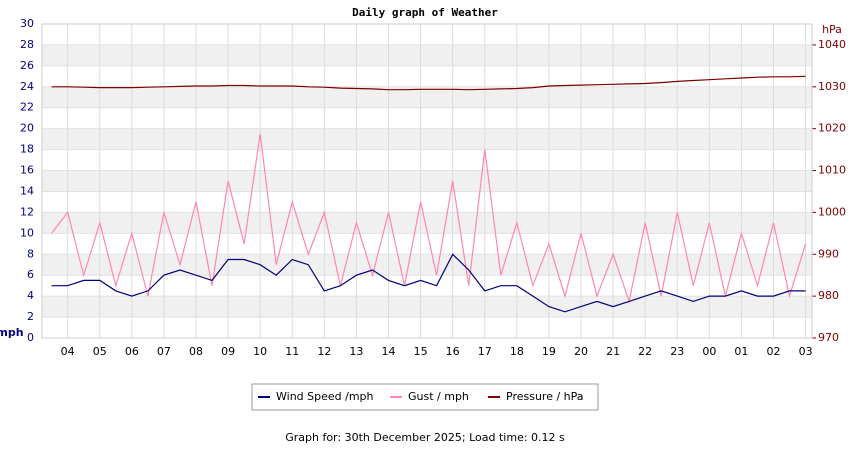  Describe the element at coordinates (453, 351) in the screenshot. I see `x-tick-label: 16` at that location.